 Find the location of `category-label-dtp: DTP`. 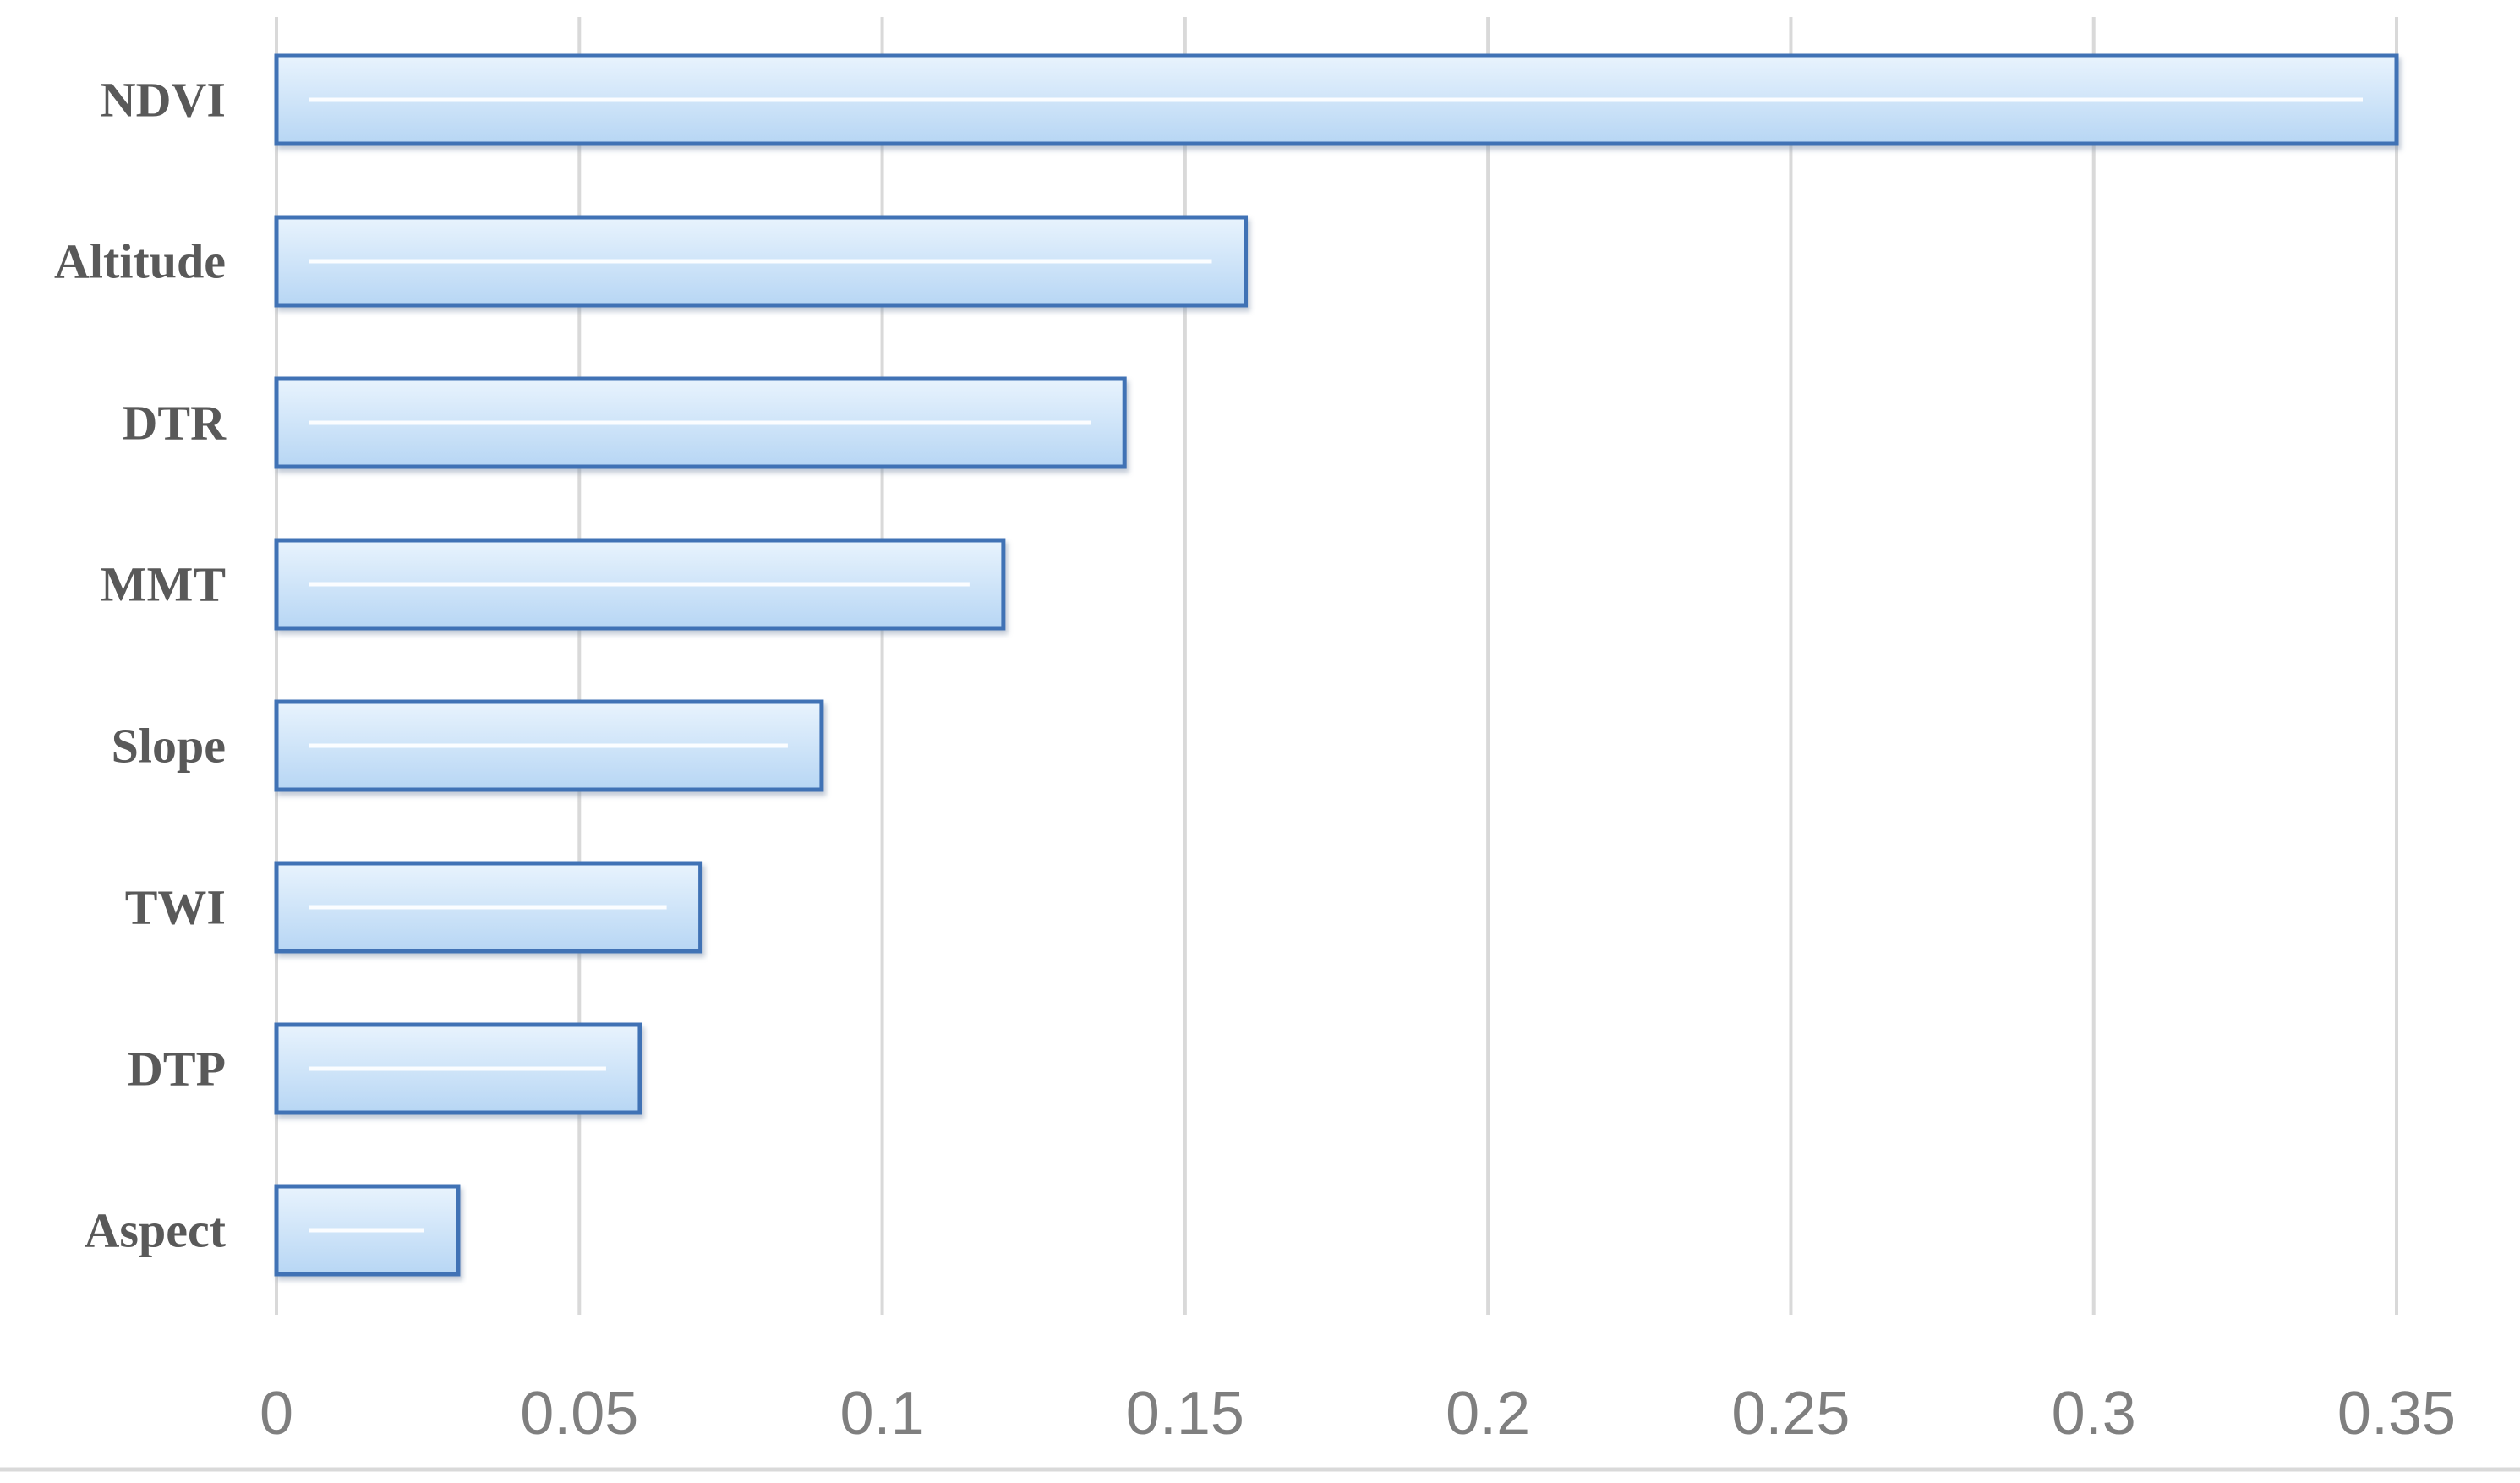

category-label-dtp: DTP is located at coordinates (177, 1069).